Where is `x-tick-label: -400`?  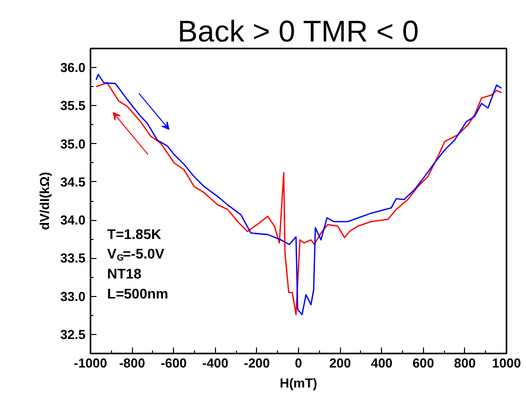 x-tick-label: -400 is located at coordinates (215, 363).